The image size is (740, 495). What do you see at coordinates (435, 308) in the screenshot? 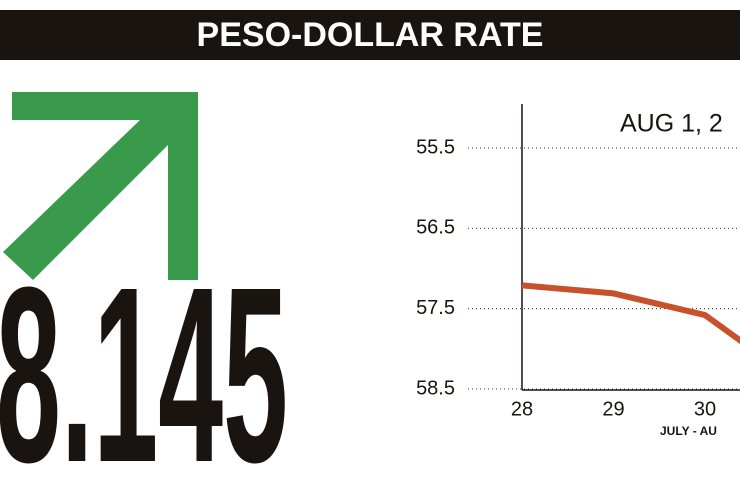
I see `y-tick-label: 57.5` at bounding box center [435, 308].